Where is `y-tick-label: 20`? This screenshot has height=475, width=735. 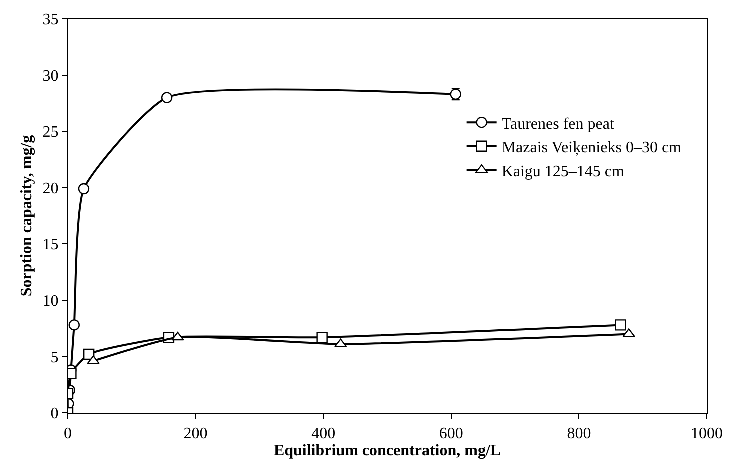
y-tick-label: 20 is located at coordinates (50, 189).